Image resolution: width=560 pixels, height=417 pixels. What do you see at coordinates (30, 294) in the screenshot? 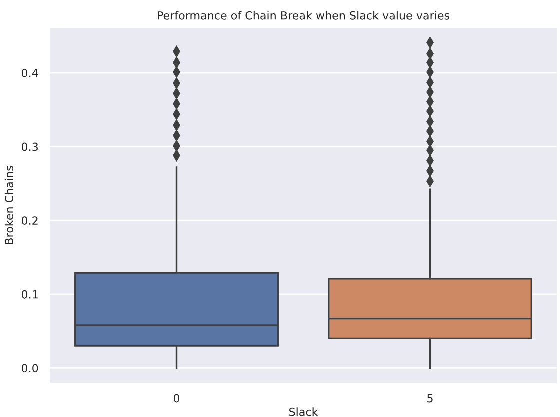
I see `y-tick-label: 0.1` at bounding box center [30, 294].